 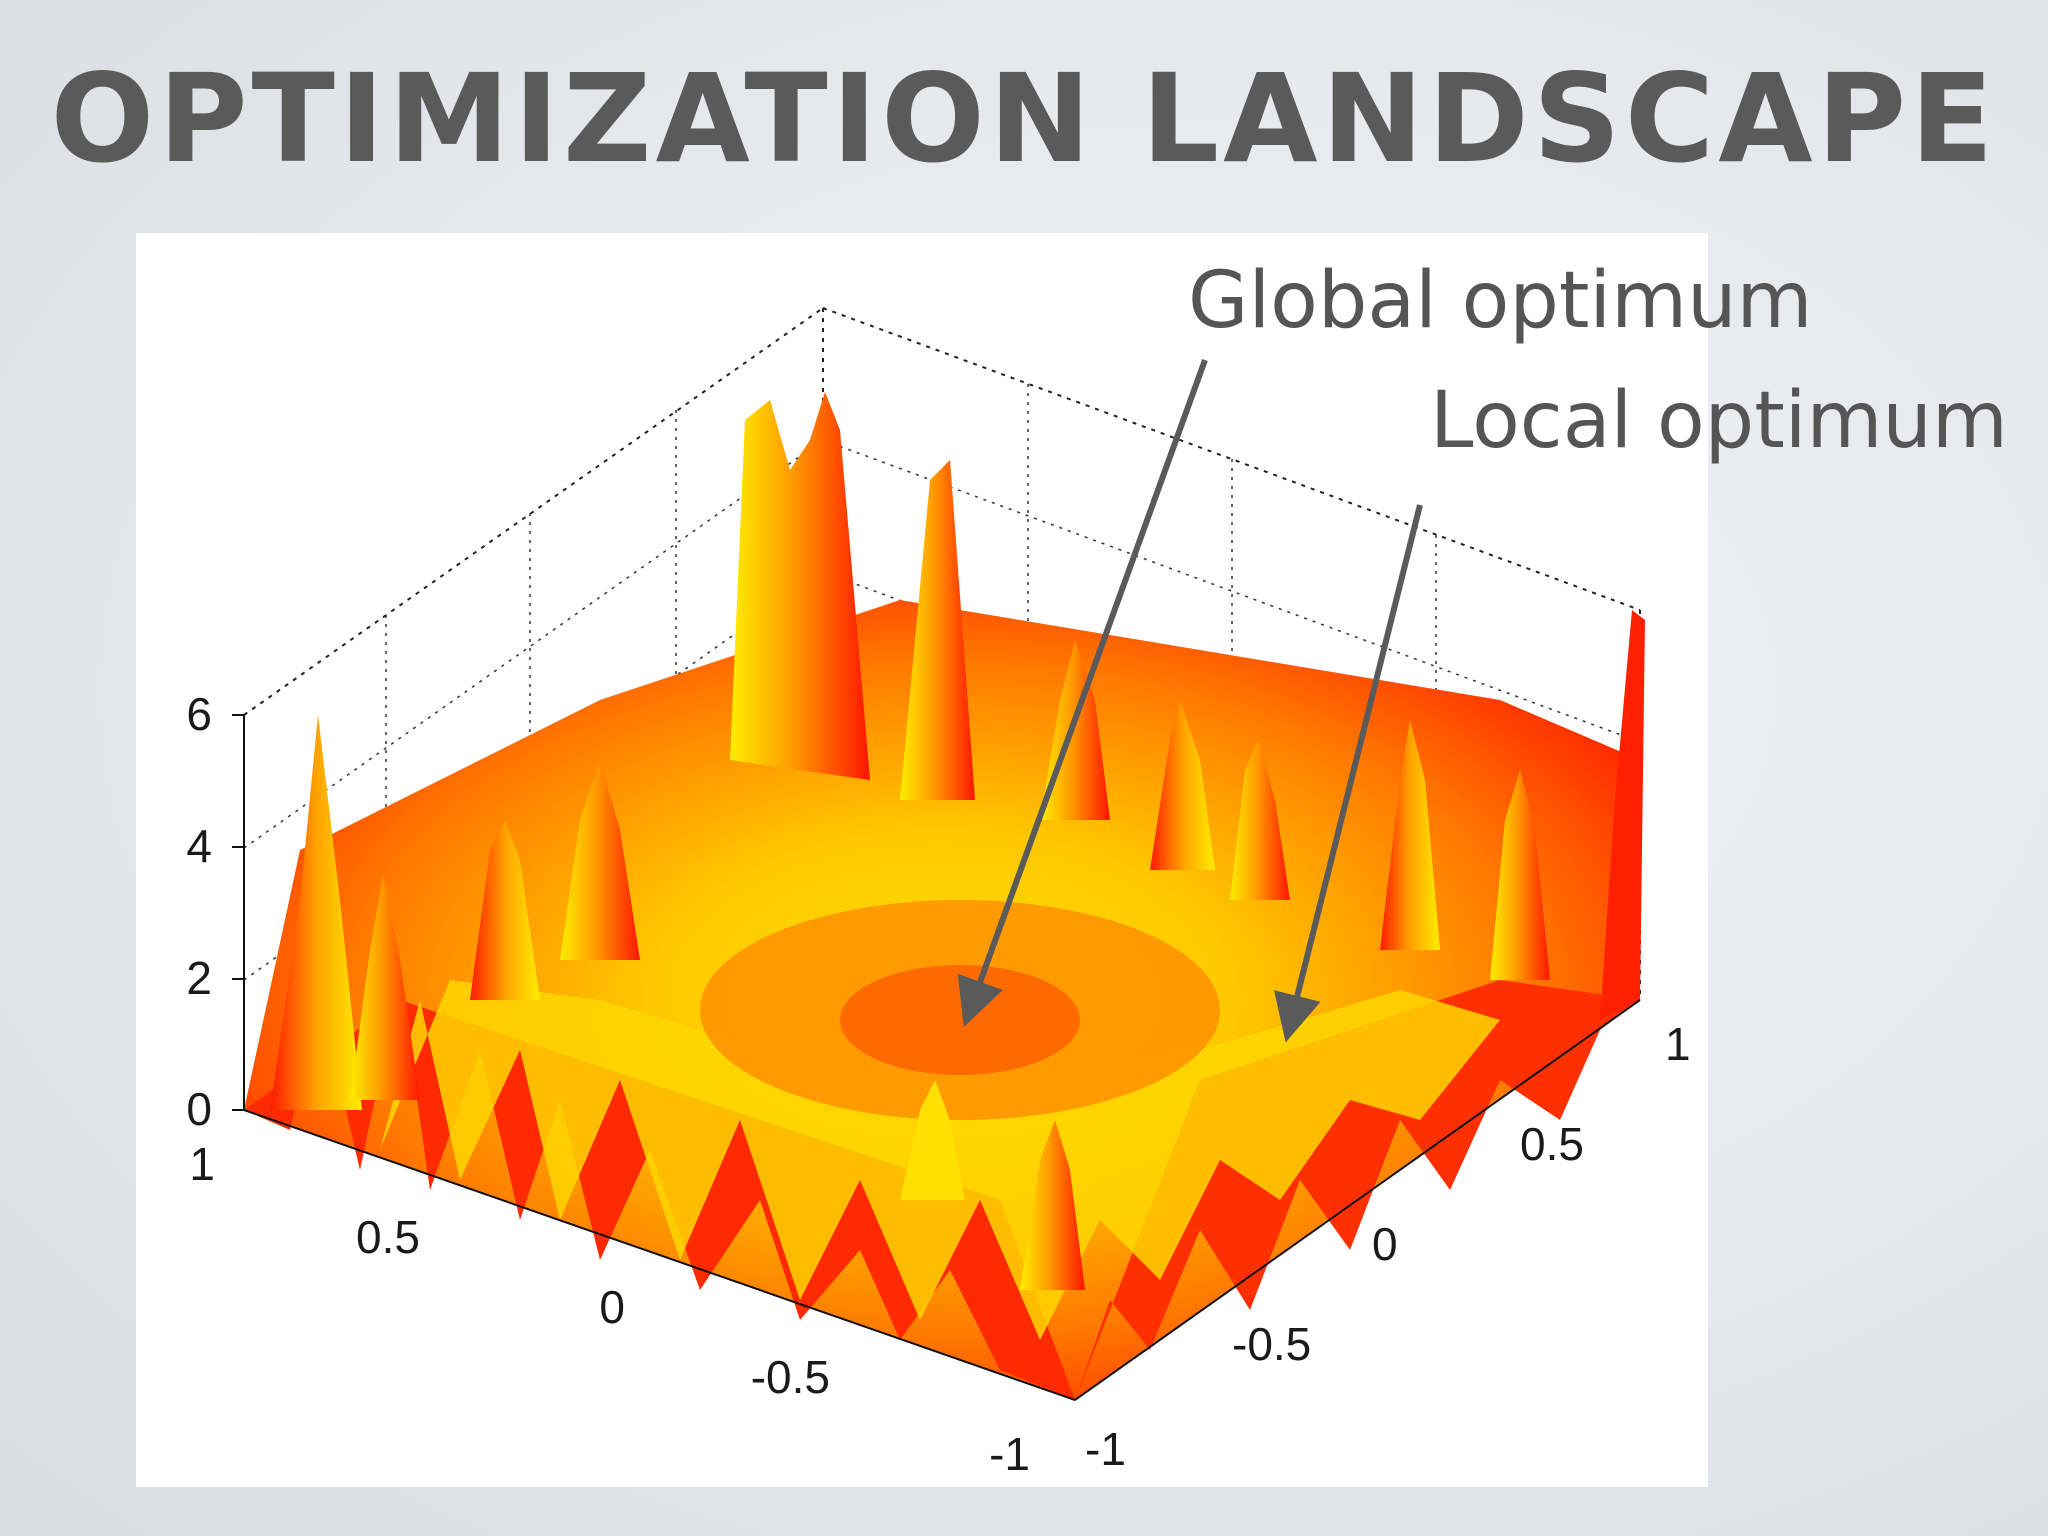 I want to click on z-tick-label: 0, so click(x=199, y=1109).